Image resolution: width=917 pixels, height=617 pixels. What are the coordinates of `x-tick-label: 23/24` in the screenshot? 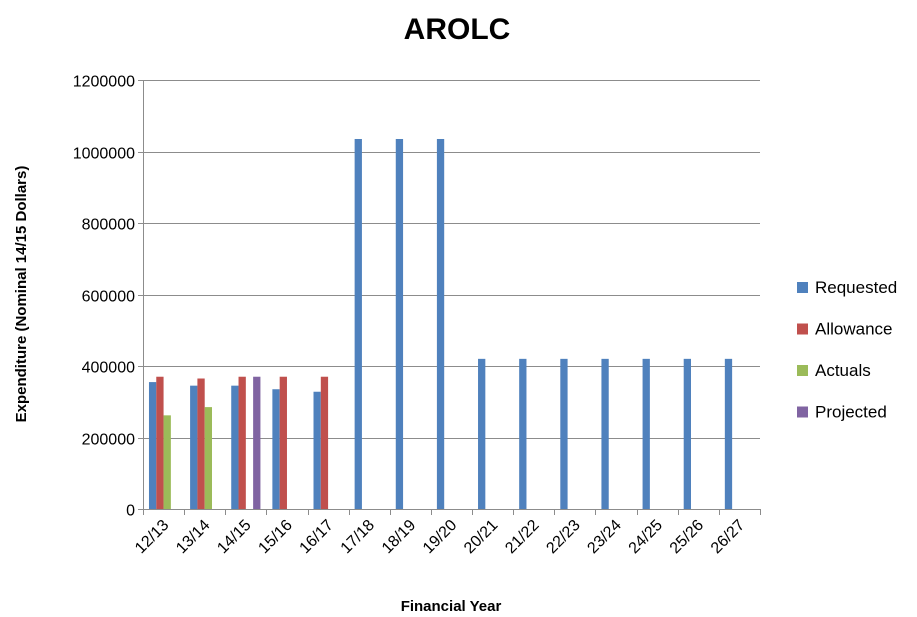 It's located at (604, 537).